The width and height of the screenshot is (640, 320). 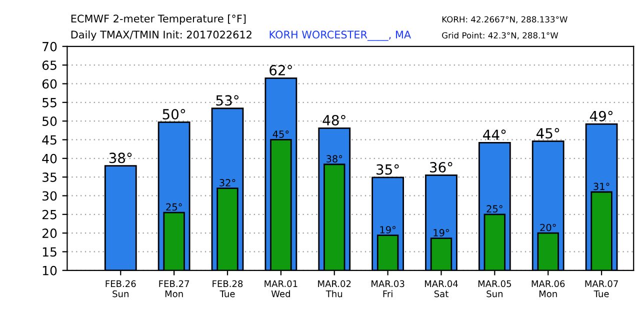 I want to click on x-tick-label: MAR.07 Tue, so click(x=601, y=289).